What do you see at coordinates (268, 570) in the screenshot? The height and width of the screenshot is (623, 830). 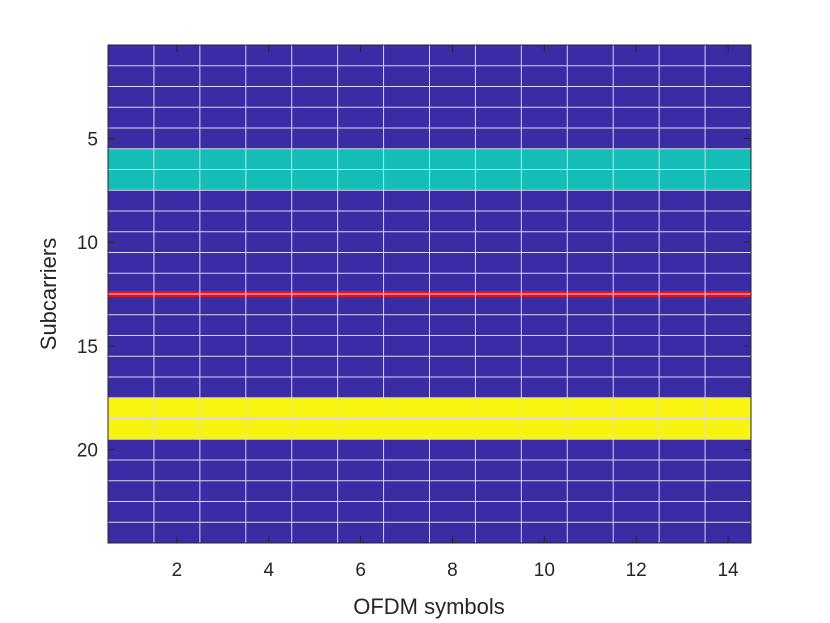 I see `x-tick-label: 4` at bounding box center [268, 570].